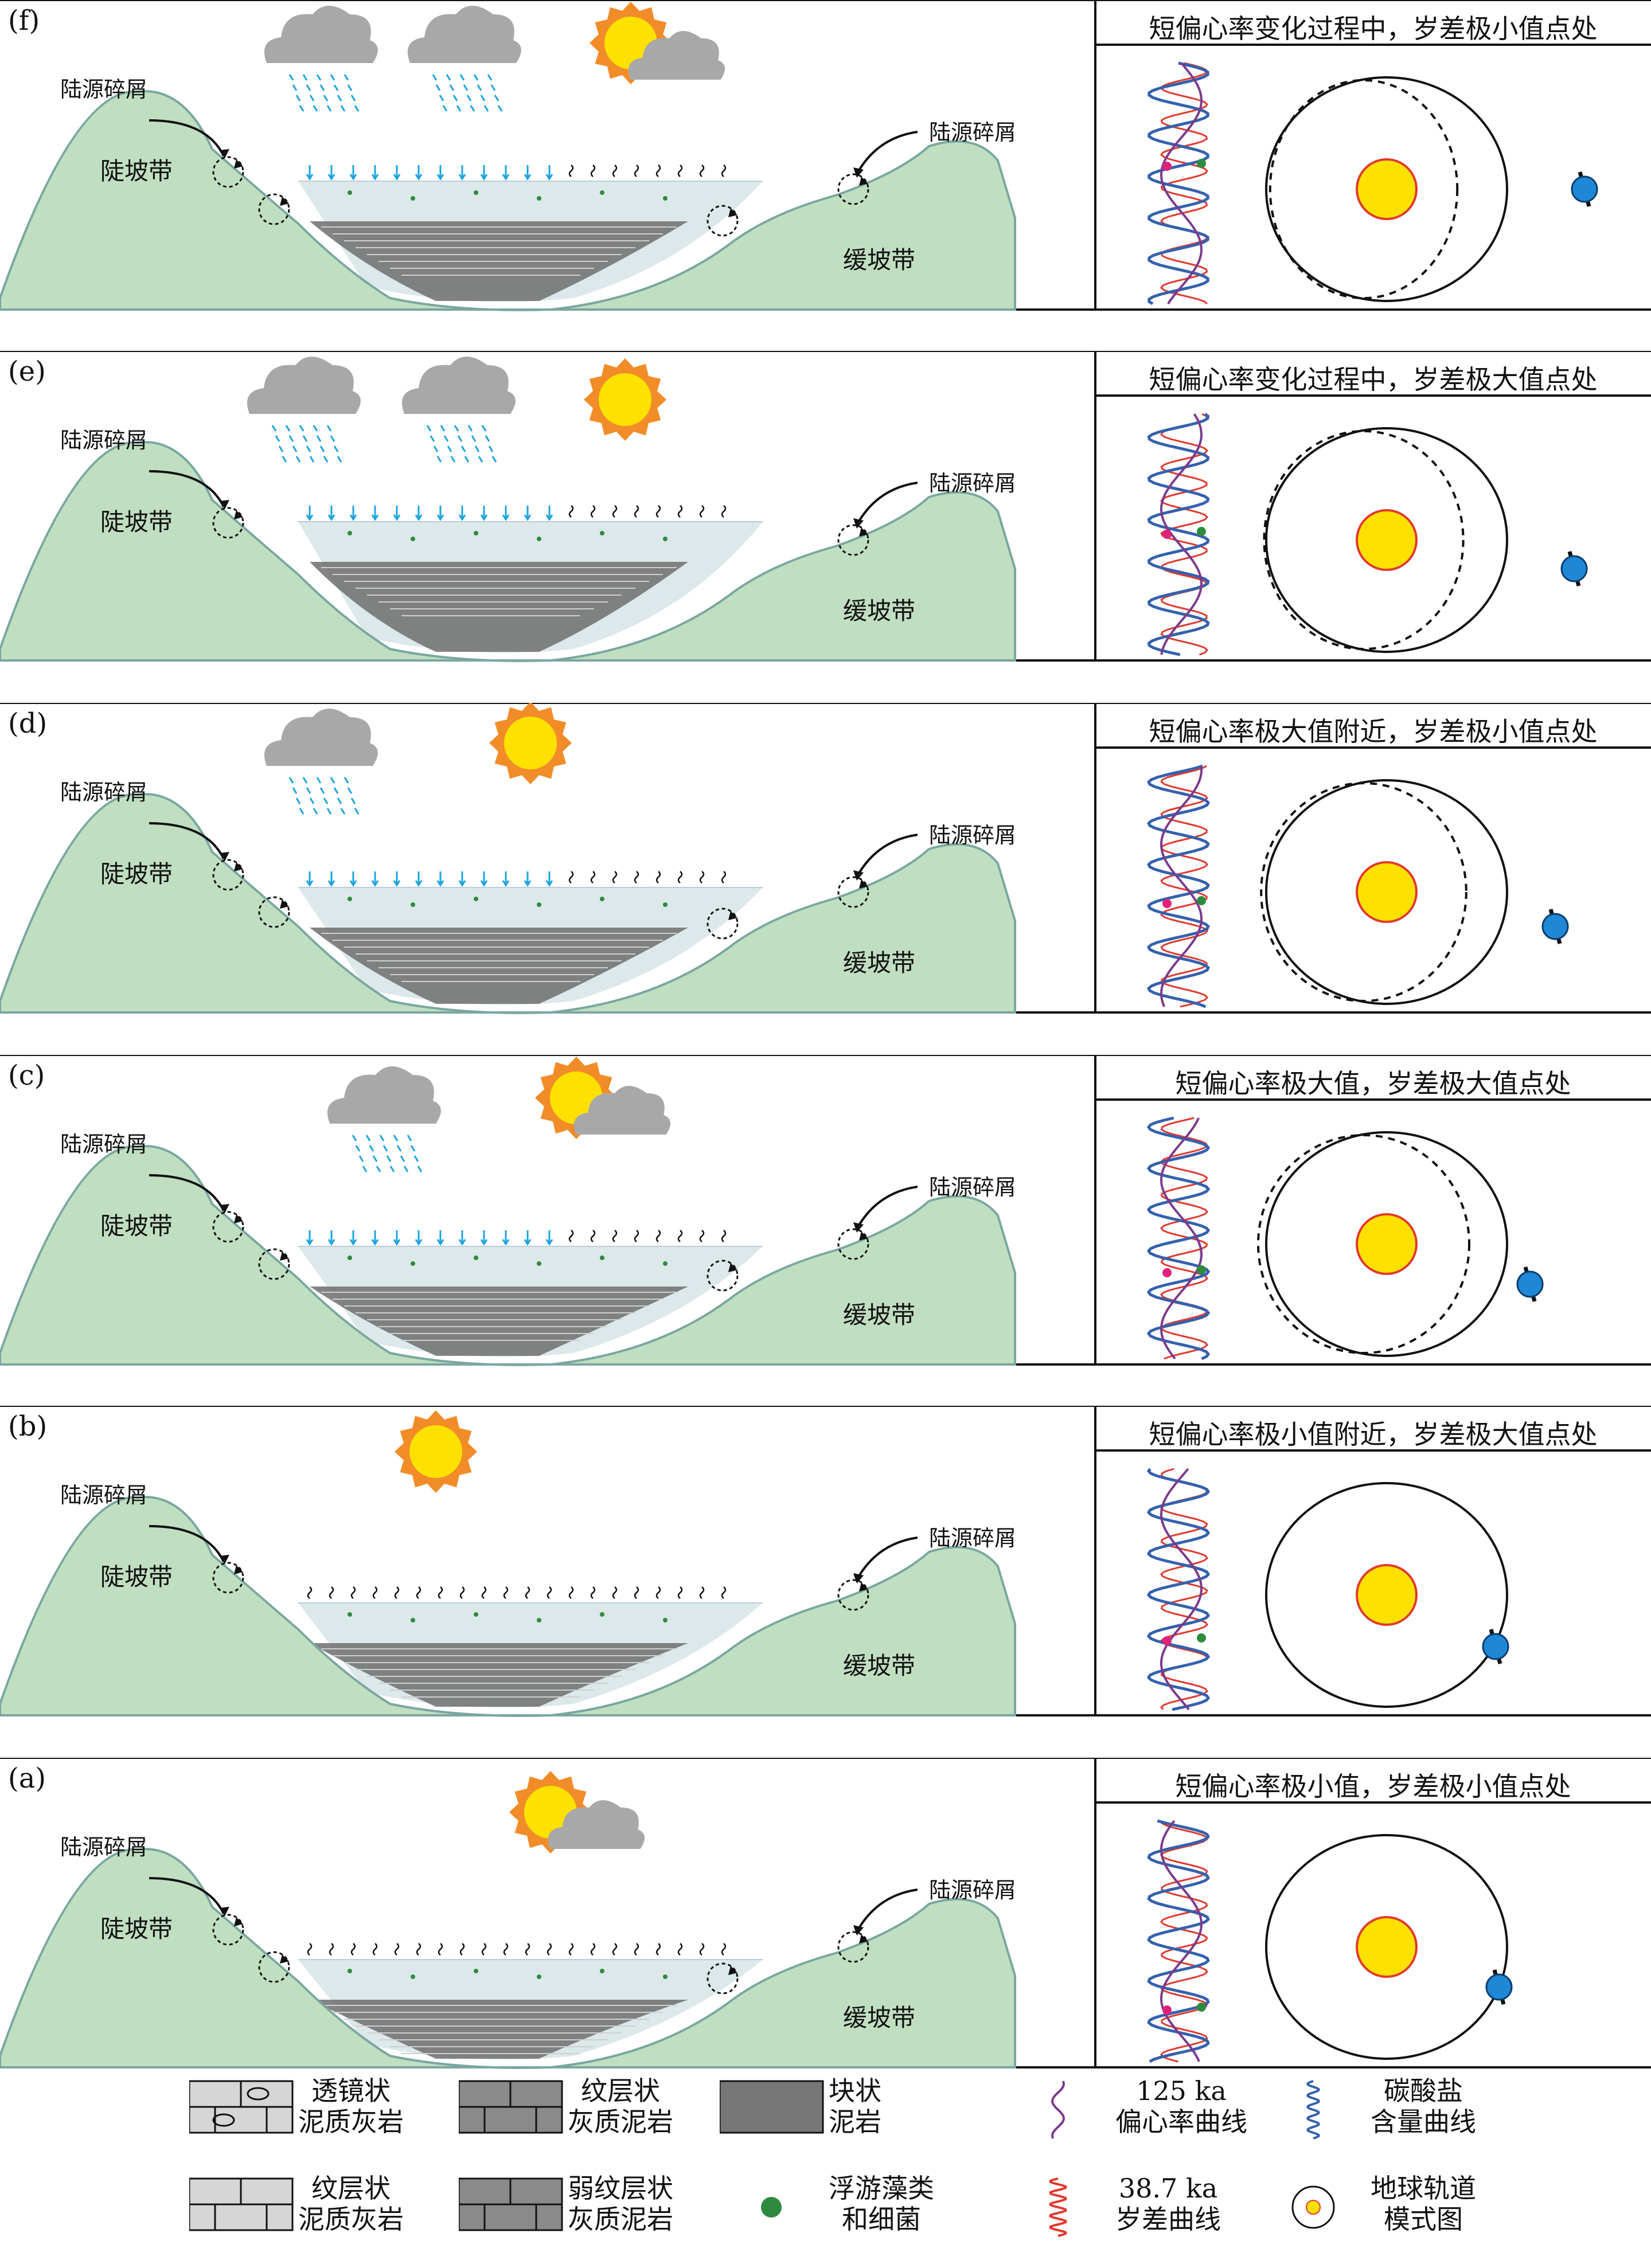  Describe the element at coordinates (296, 2110) in the screenshot. I see `legend-item: 透镜状 泥质灰岩` at that location.